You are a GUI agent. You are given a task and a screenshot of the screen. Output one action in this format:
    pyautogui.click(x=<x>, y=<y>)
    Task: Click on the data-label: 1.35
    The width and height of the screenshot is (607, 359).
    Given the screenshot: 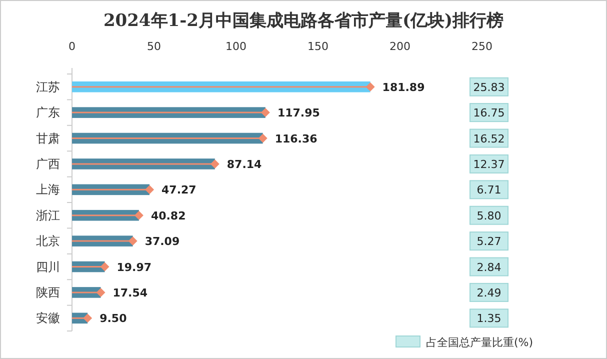 What is the action you would take?
    pyautogui.click(x=489, y=319)
    